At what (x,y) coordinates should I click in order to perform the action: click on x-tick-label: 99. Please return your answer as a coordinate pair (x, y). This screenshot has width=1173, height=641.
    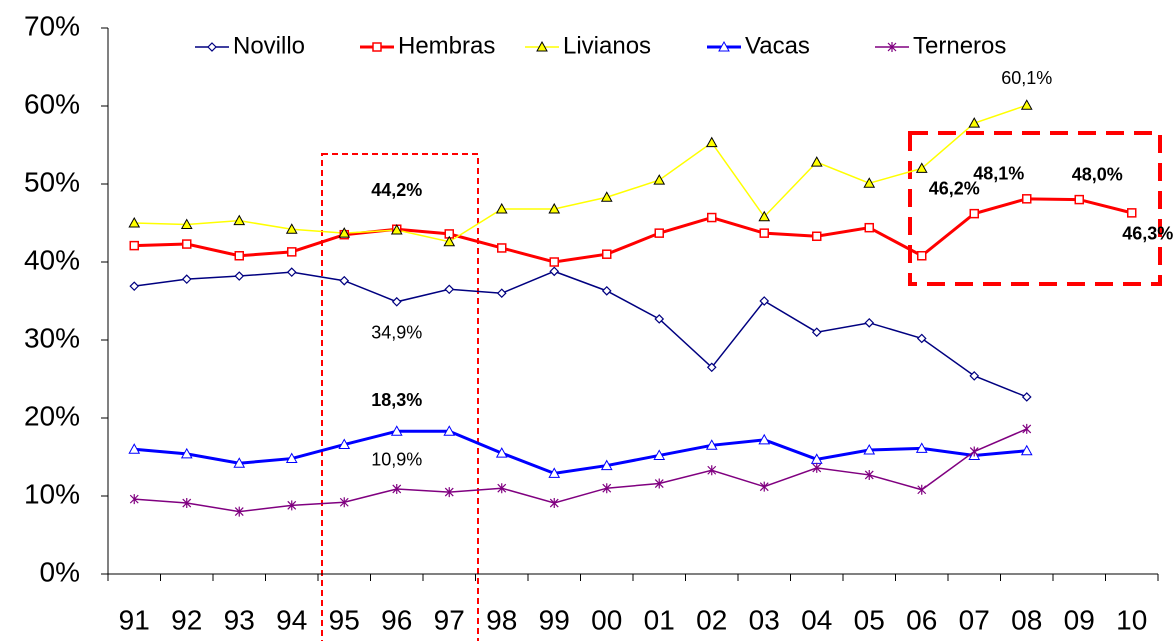
    Looking at the image, I should click on (554, 619).